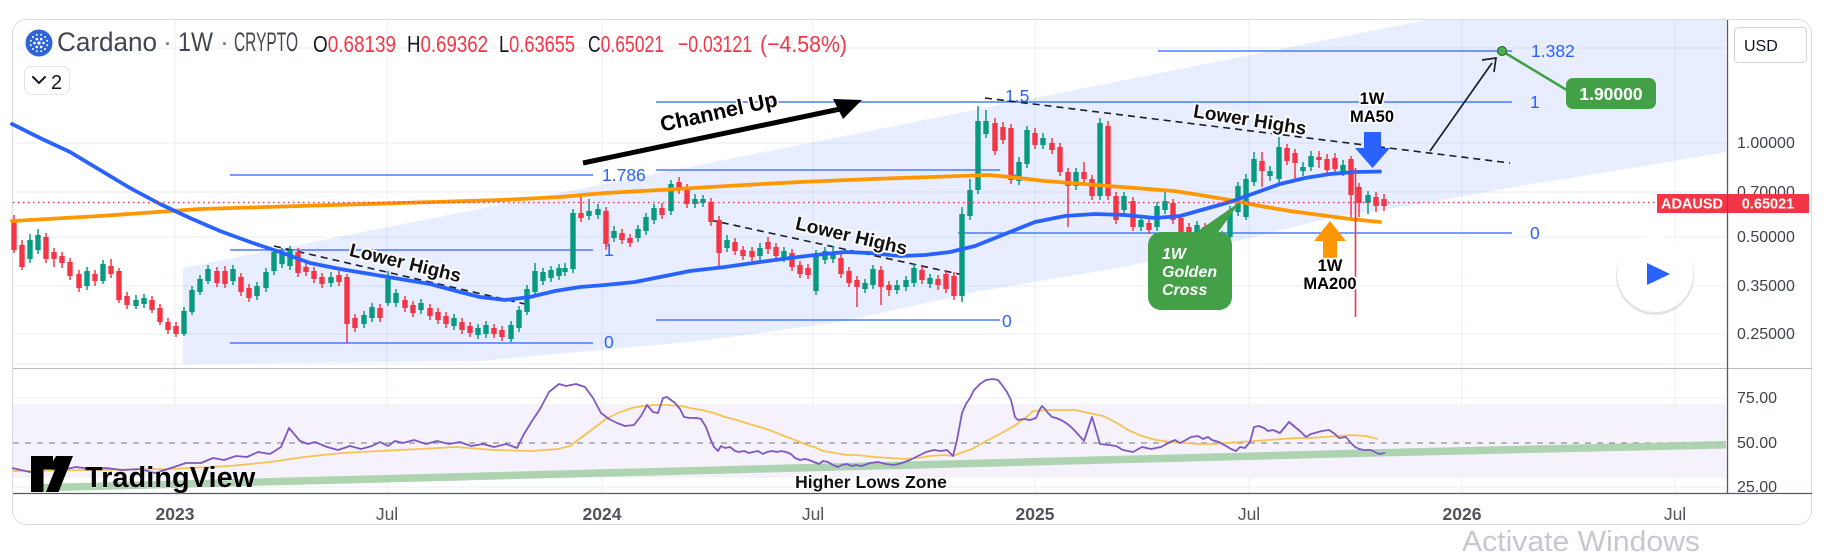 The image size is (1842, 556). I want to click on svg-text: 1.90000, so click(1611, 94).